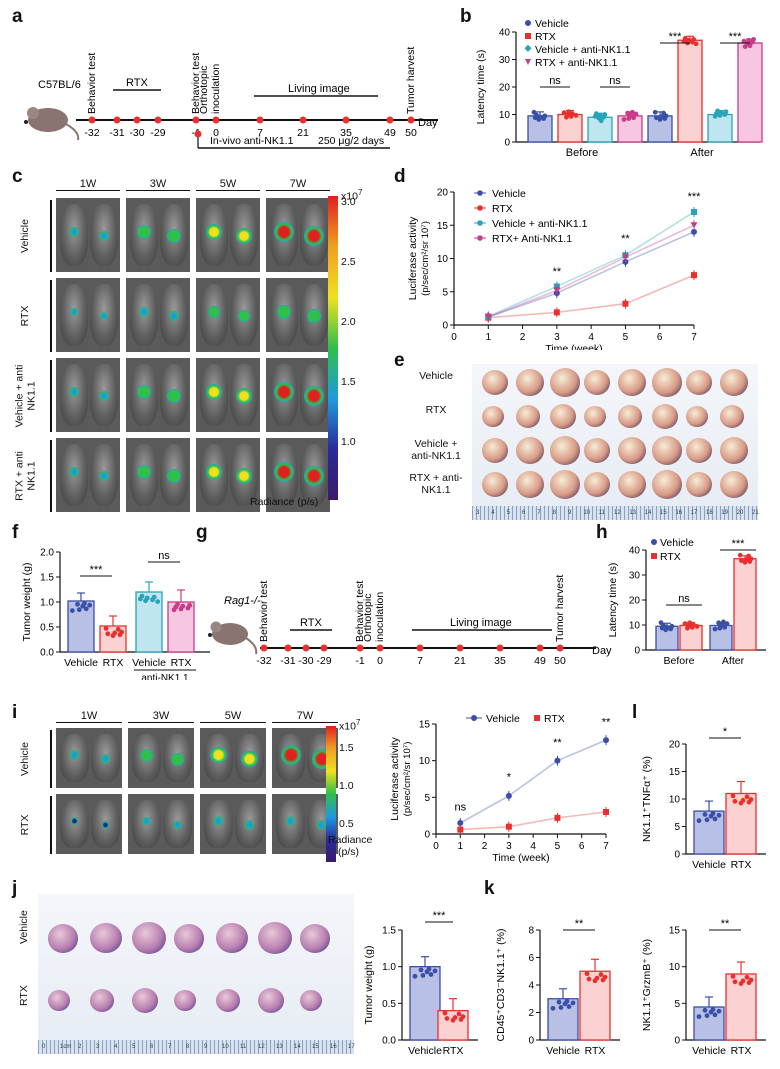 Image resolution: width=780 pixels, height=1069 pixels. I want to click on bar, so click(720, 128).